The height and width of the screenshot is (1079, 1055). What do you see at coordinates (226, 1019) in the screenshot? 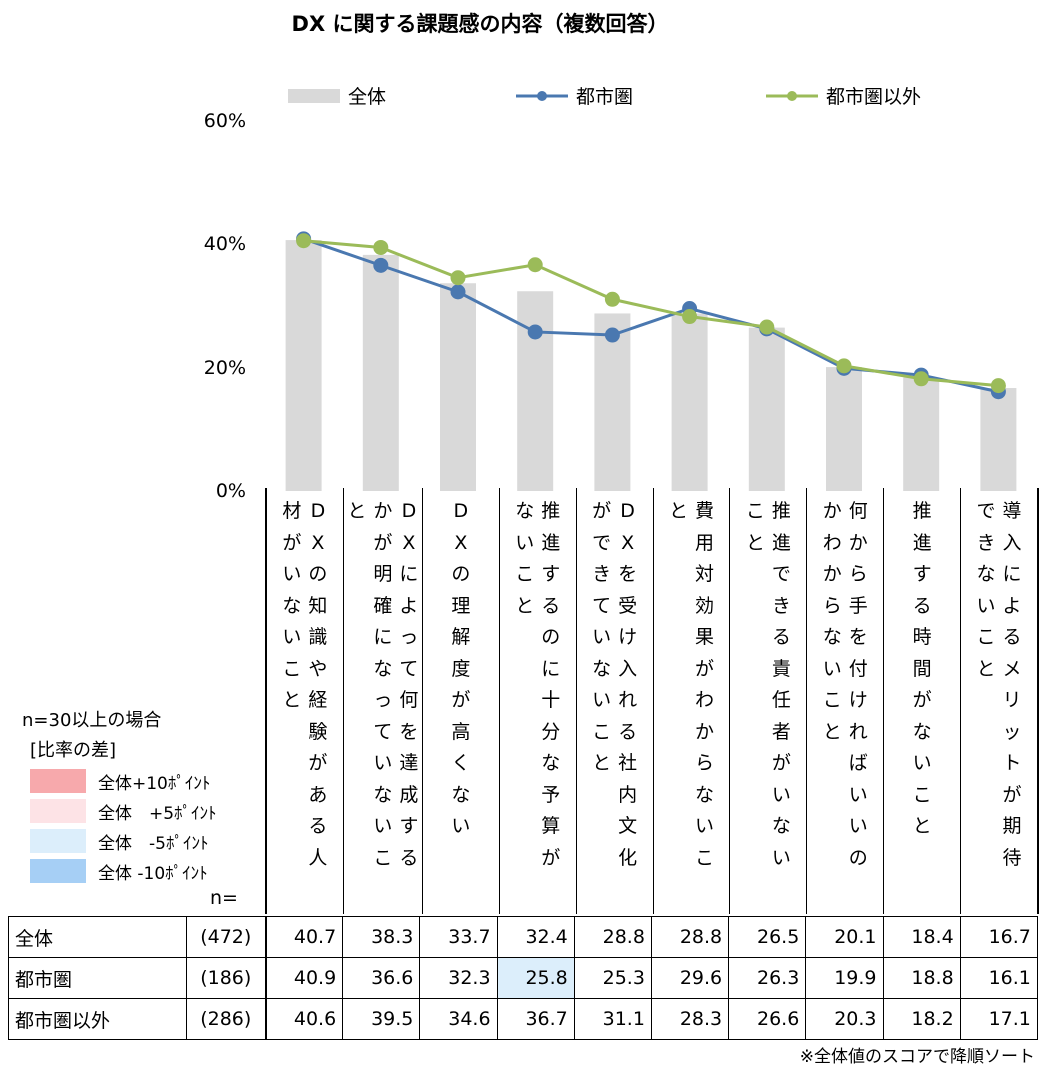
I see `row-n: (286)` at bounding box center [226, 1019].